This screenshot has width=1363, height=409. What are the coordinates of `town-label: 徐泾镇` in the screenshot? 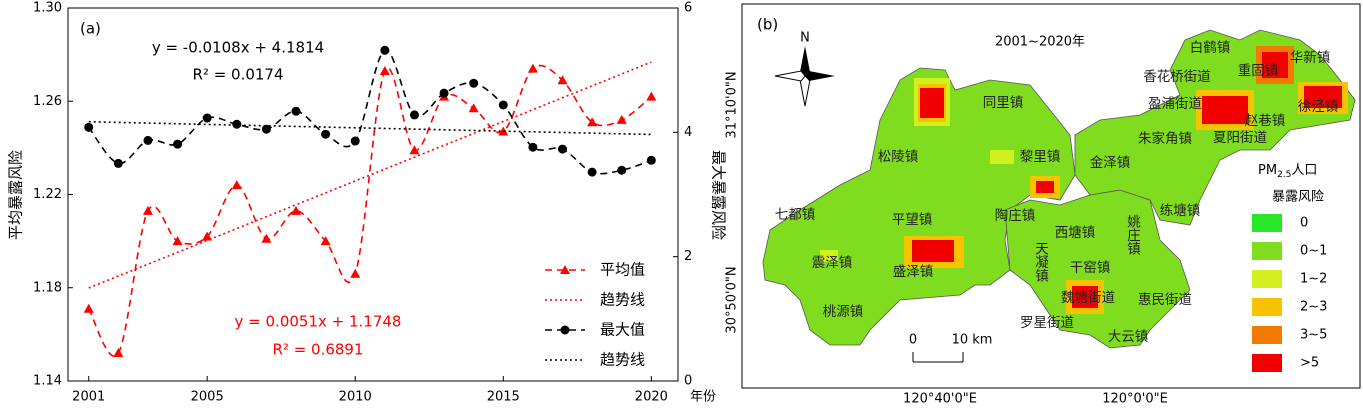 It's located at (1318, 107).